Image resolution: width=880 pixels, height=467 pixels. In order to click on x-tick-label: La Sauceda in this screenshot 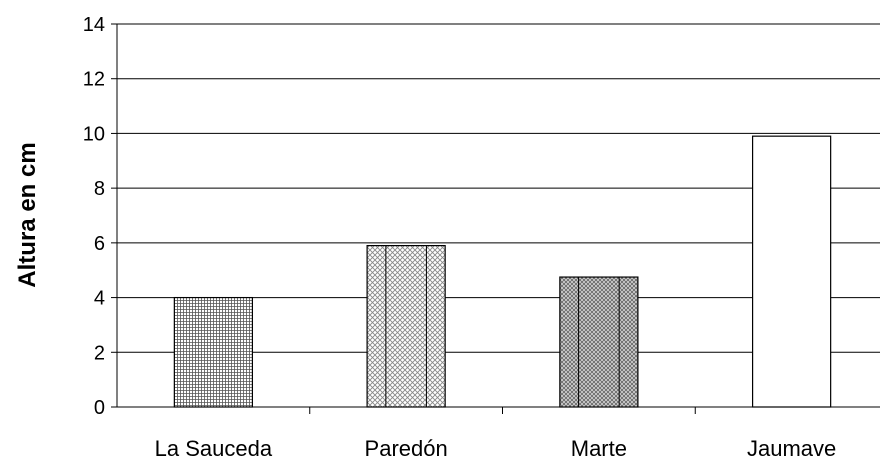, I will do `click(214, 448)`.